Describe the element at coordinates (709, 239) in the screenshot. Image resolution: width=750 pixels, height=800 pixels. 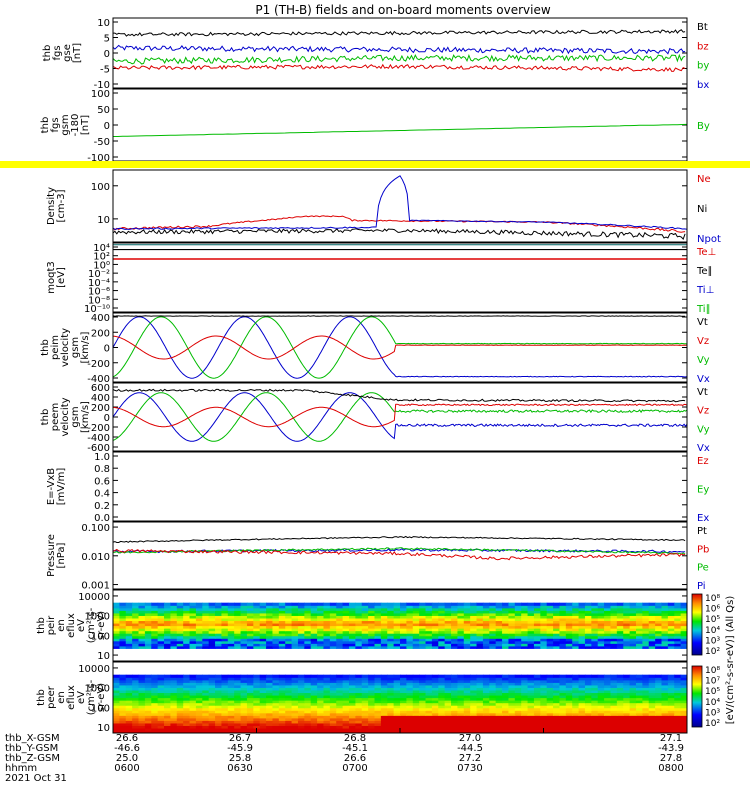
I see `legend-entry: Npot` at that location.